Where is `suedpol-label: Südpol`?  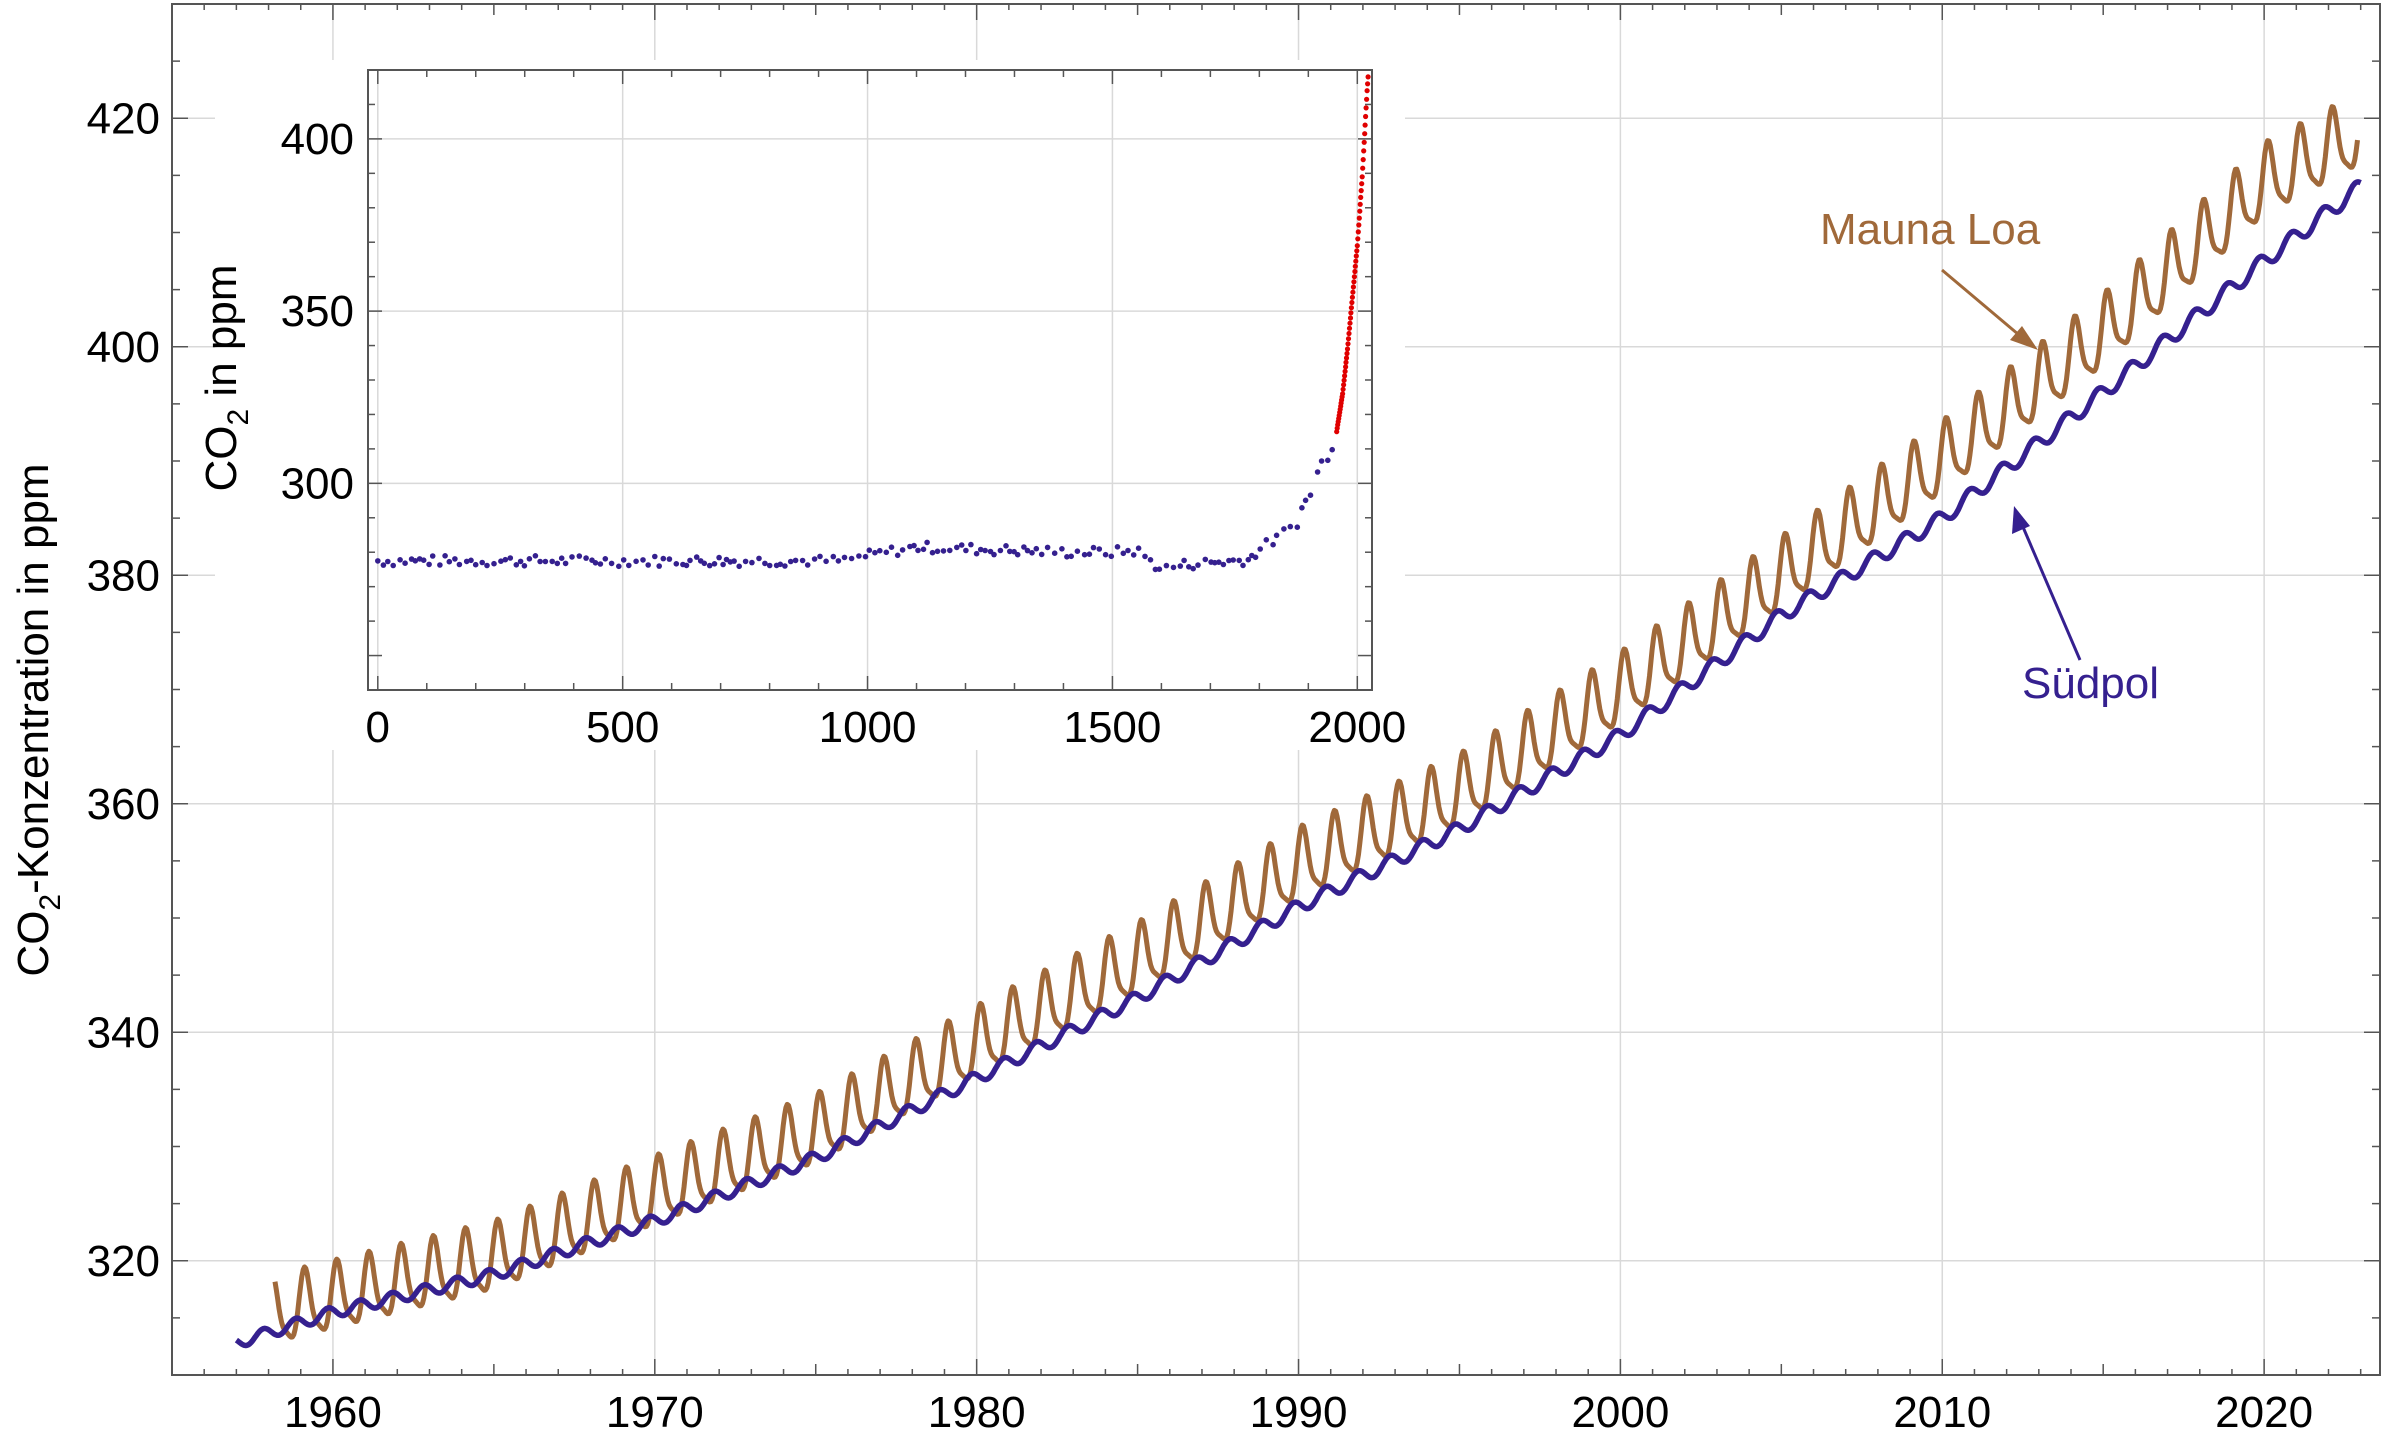 suedpol-label: Südpol is located at coordinates (2090, 683).